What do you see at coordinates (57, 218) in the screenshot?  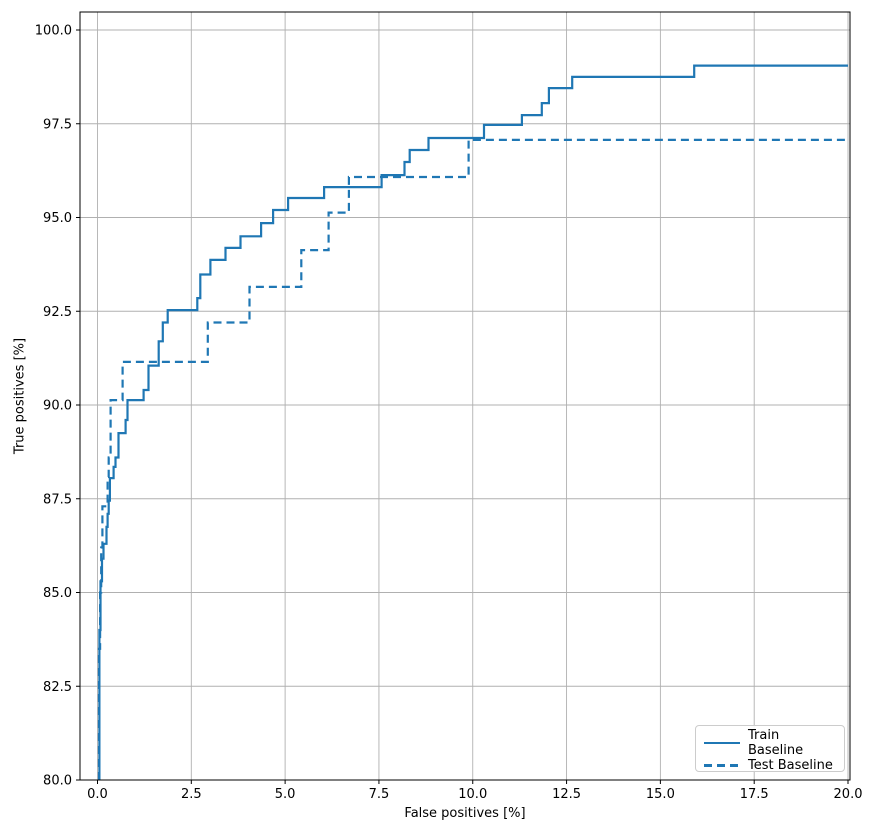 I see `y-tick-label: 95.0` at bounding box center [57, 218].